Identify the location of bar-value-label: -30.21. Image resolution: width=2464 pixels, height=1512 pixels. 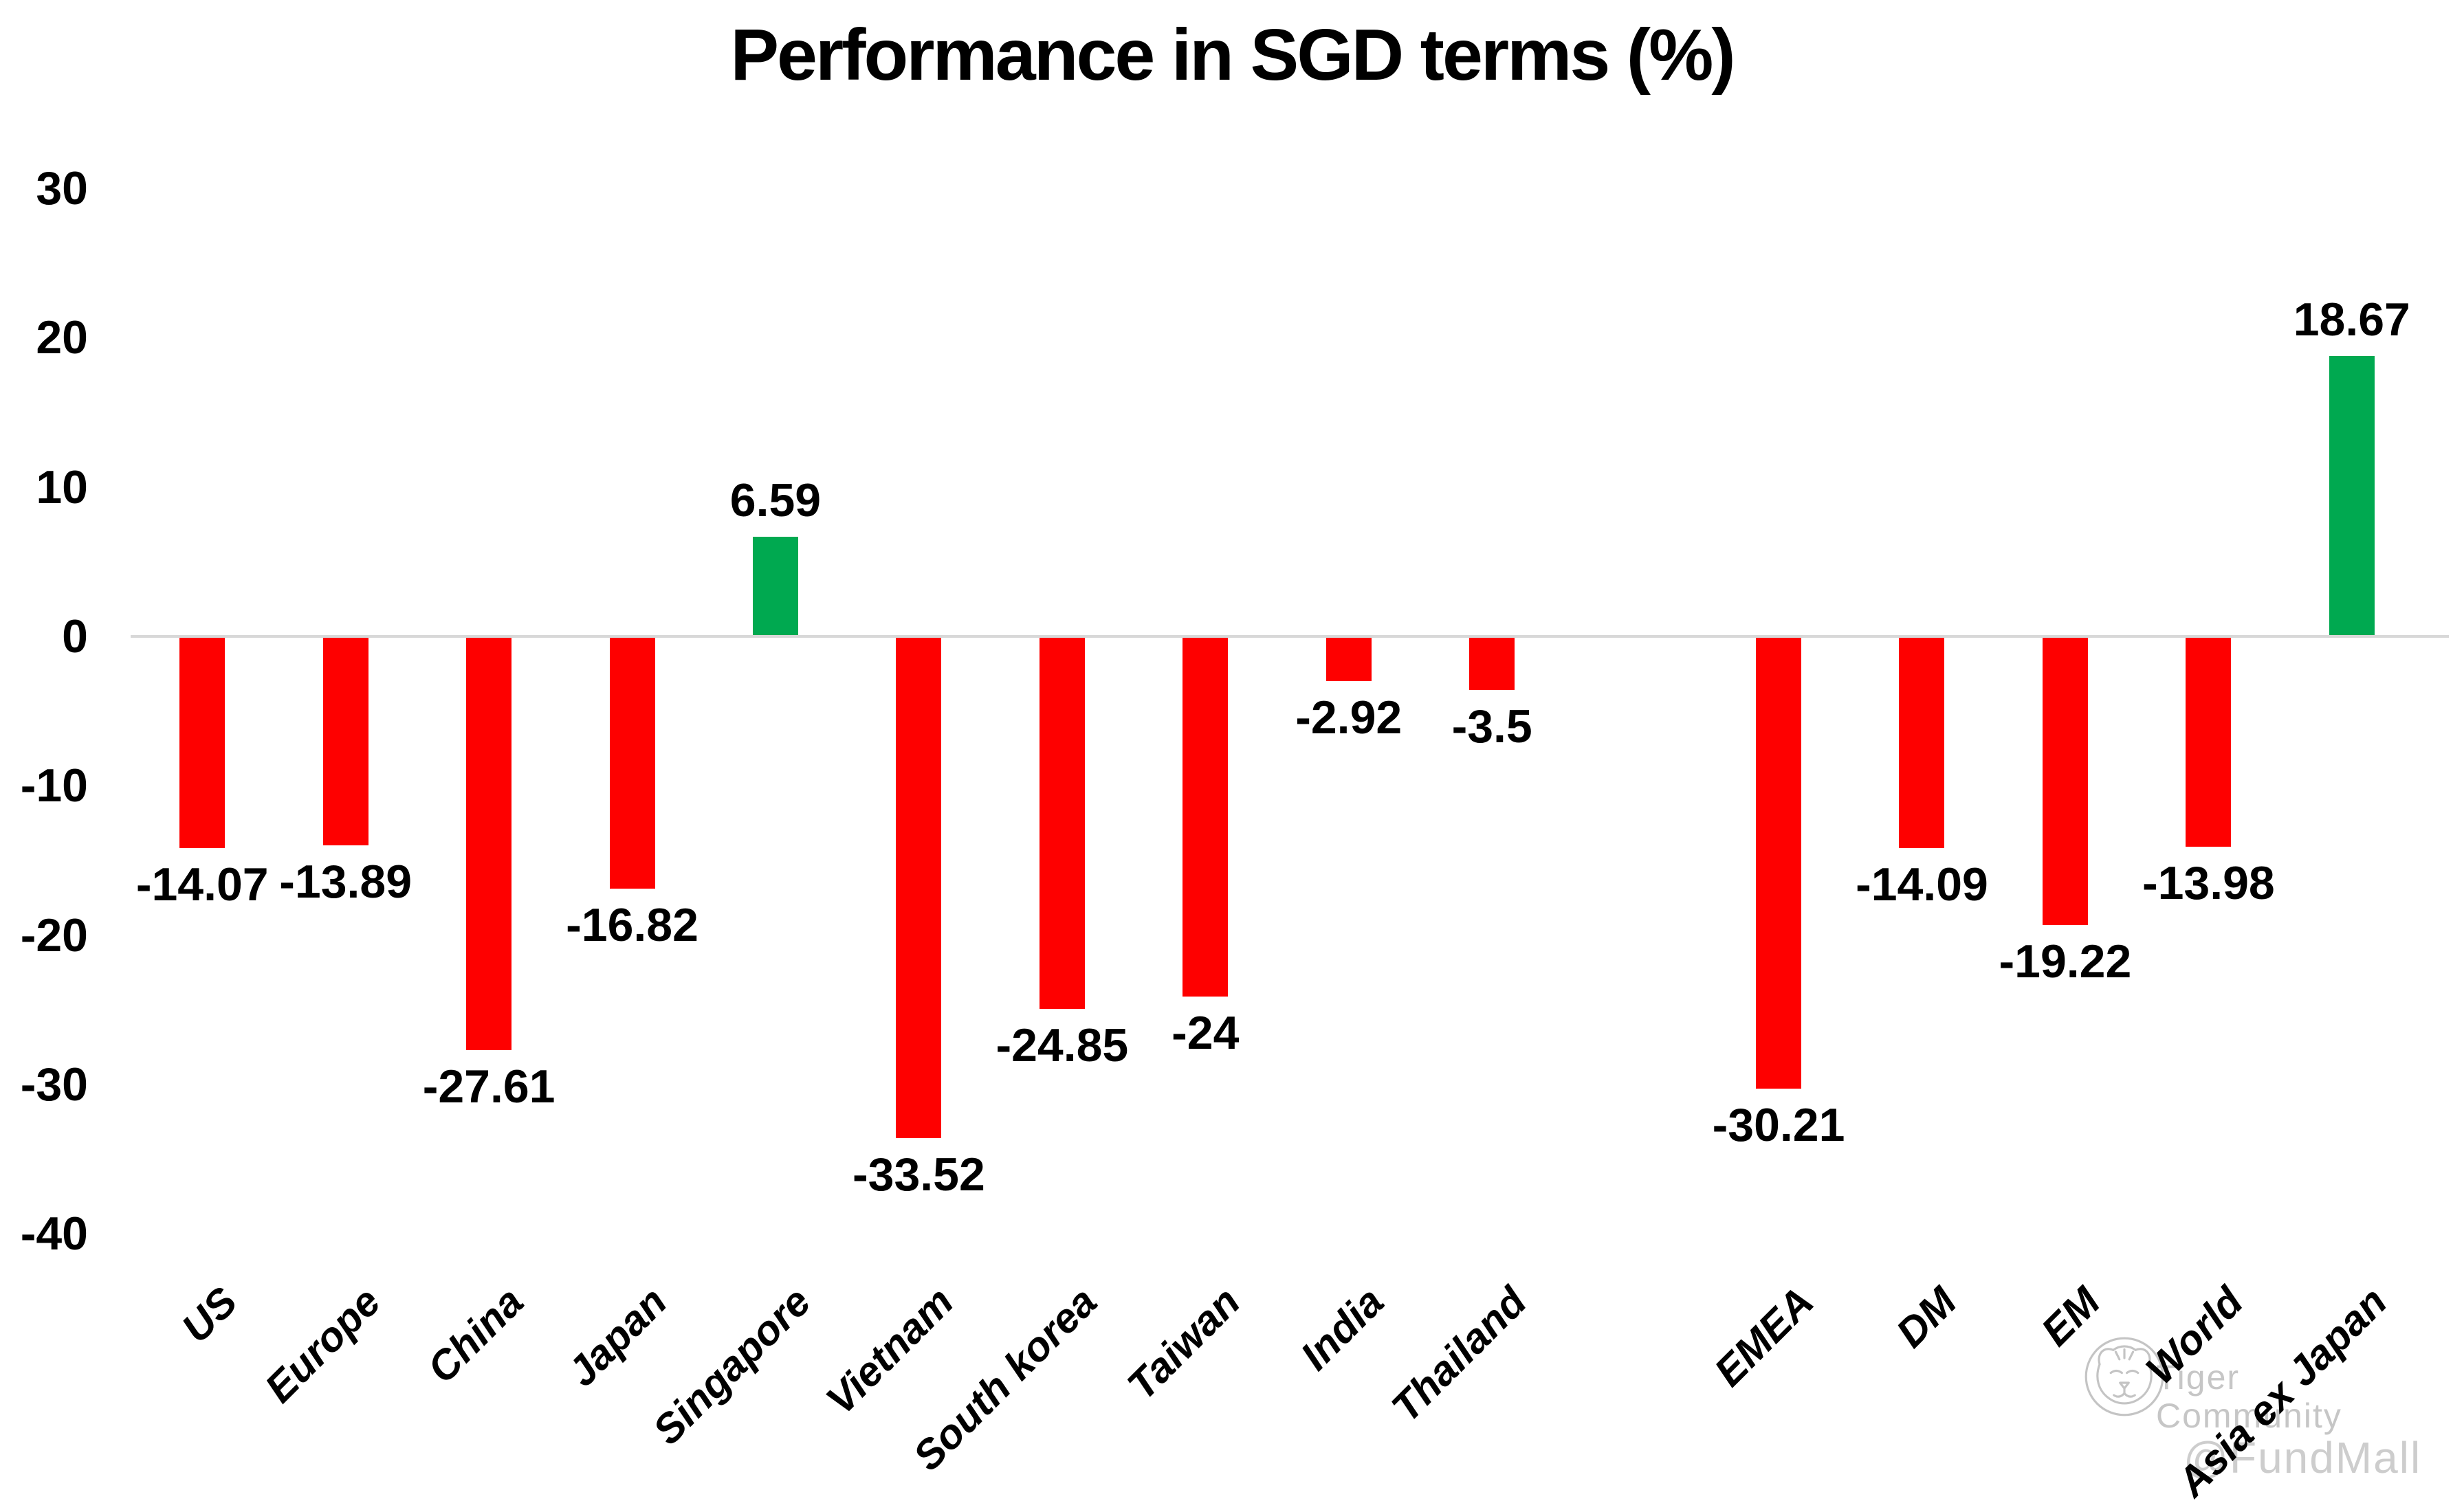
(1778, 1125).